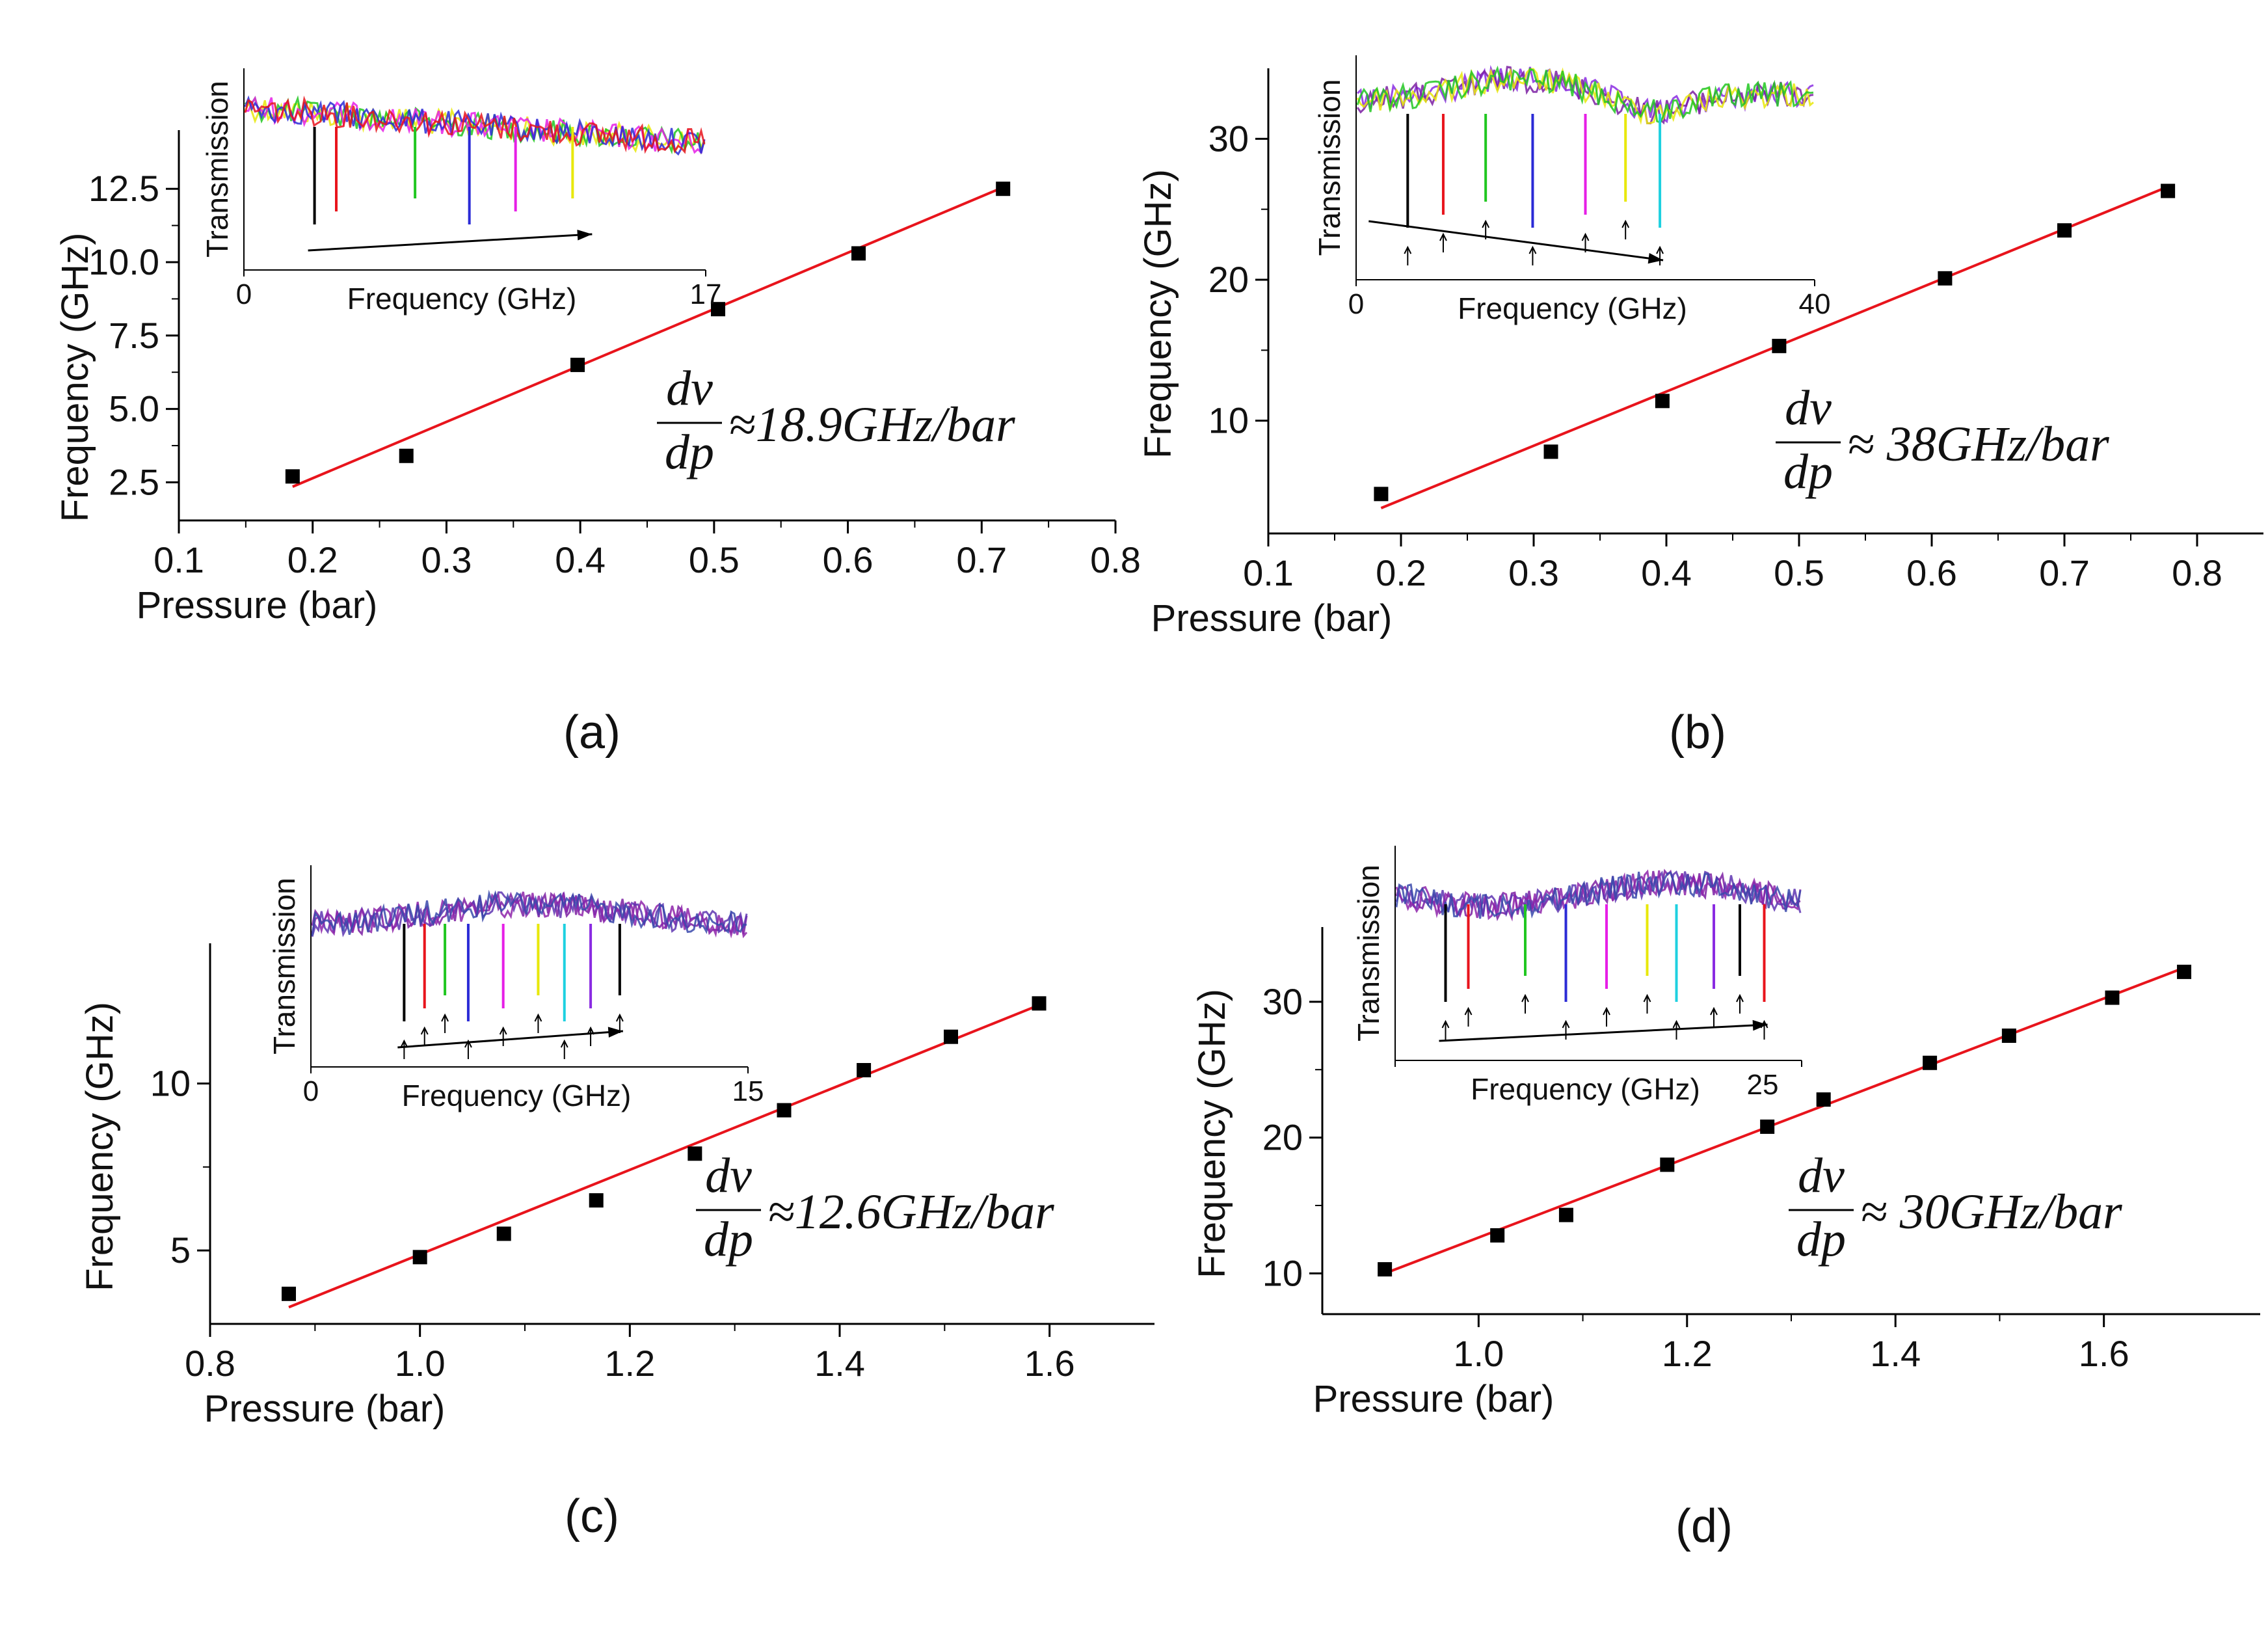  I want to click on inset-x-tick-label: 15, so click(748, 1091).